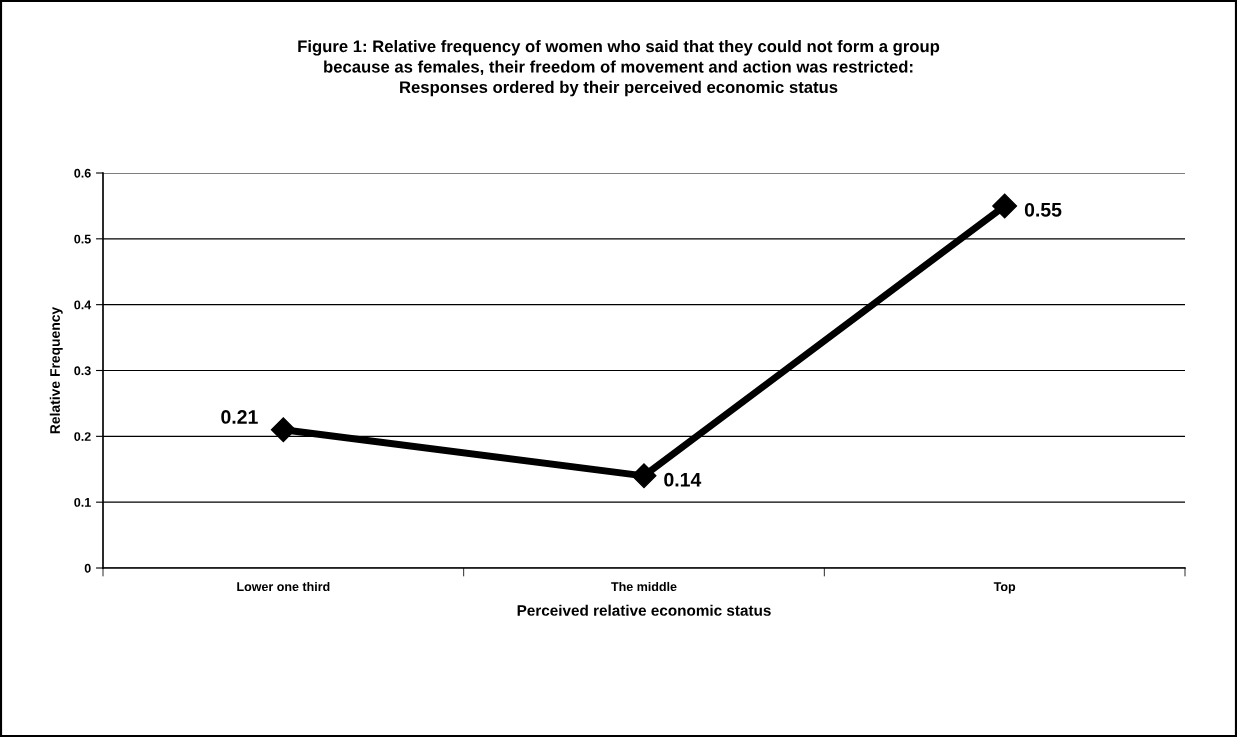 The height and width of the screenshot is (737, 1237). I want to click on data-label: 0.14, so click(683, 479).